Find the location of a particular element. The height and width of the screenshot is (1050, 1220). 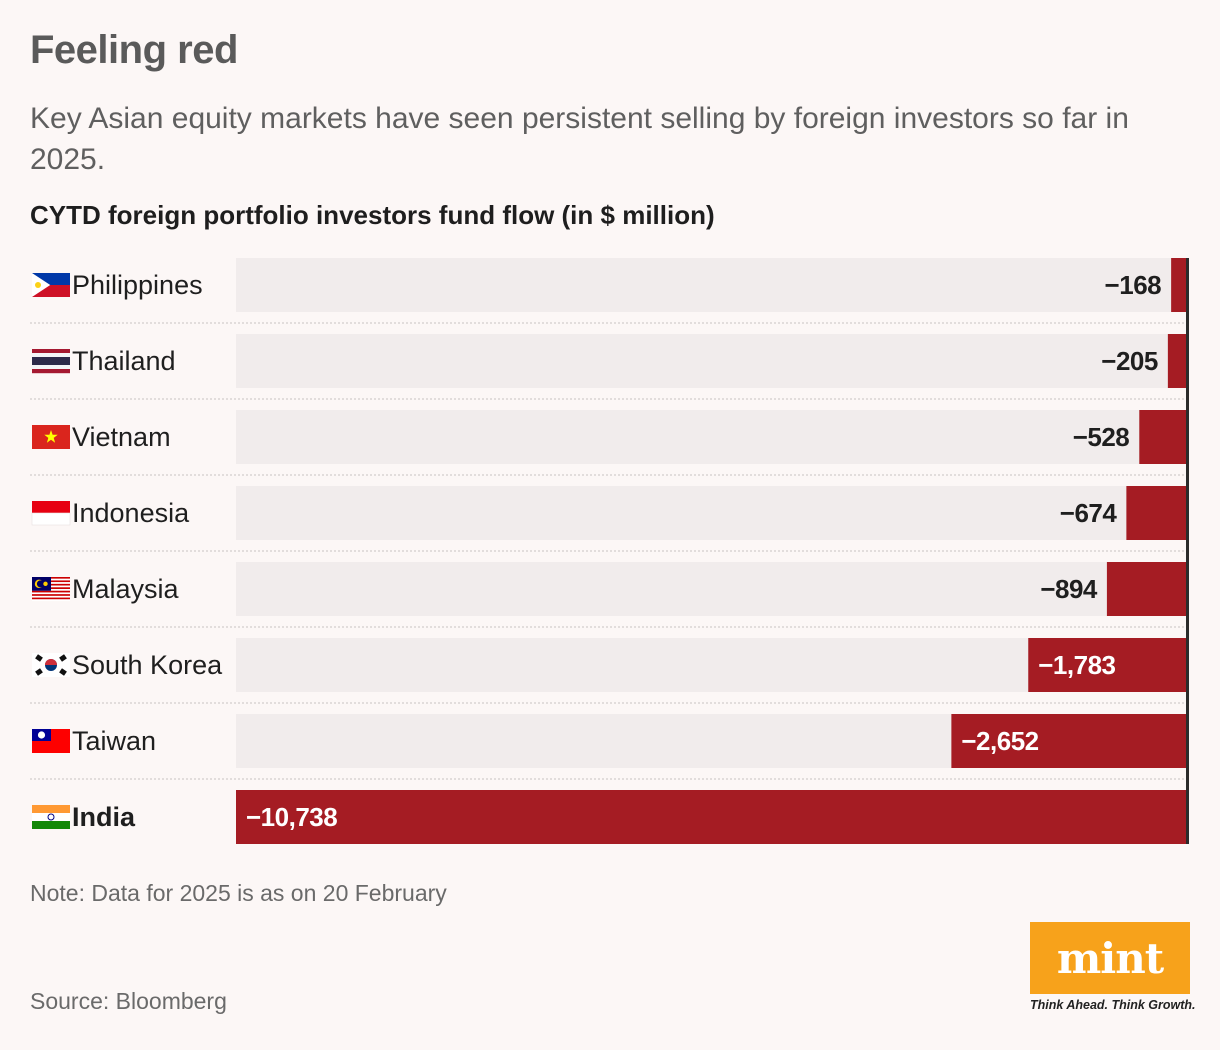

mint-logo: mint is located at coordinates (1110, 958).